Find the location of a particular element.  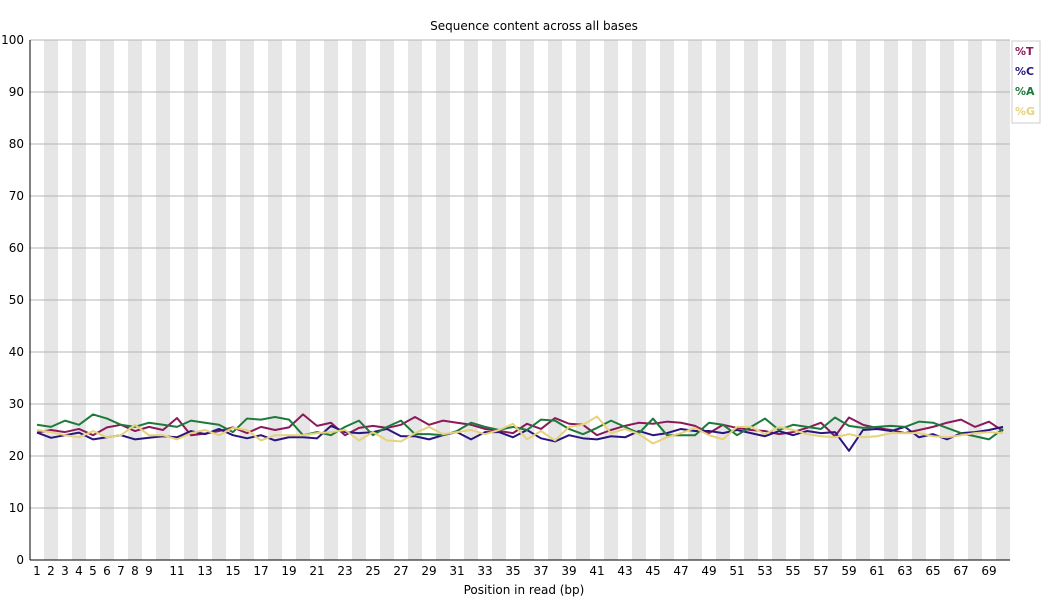

x-tick-label: 63 is located at coordinates (904, 571).